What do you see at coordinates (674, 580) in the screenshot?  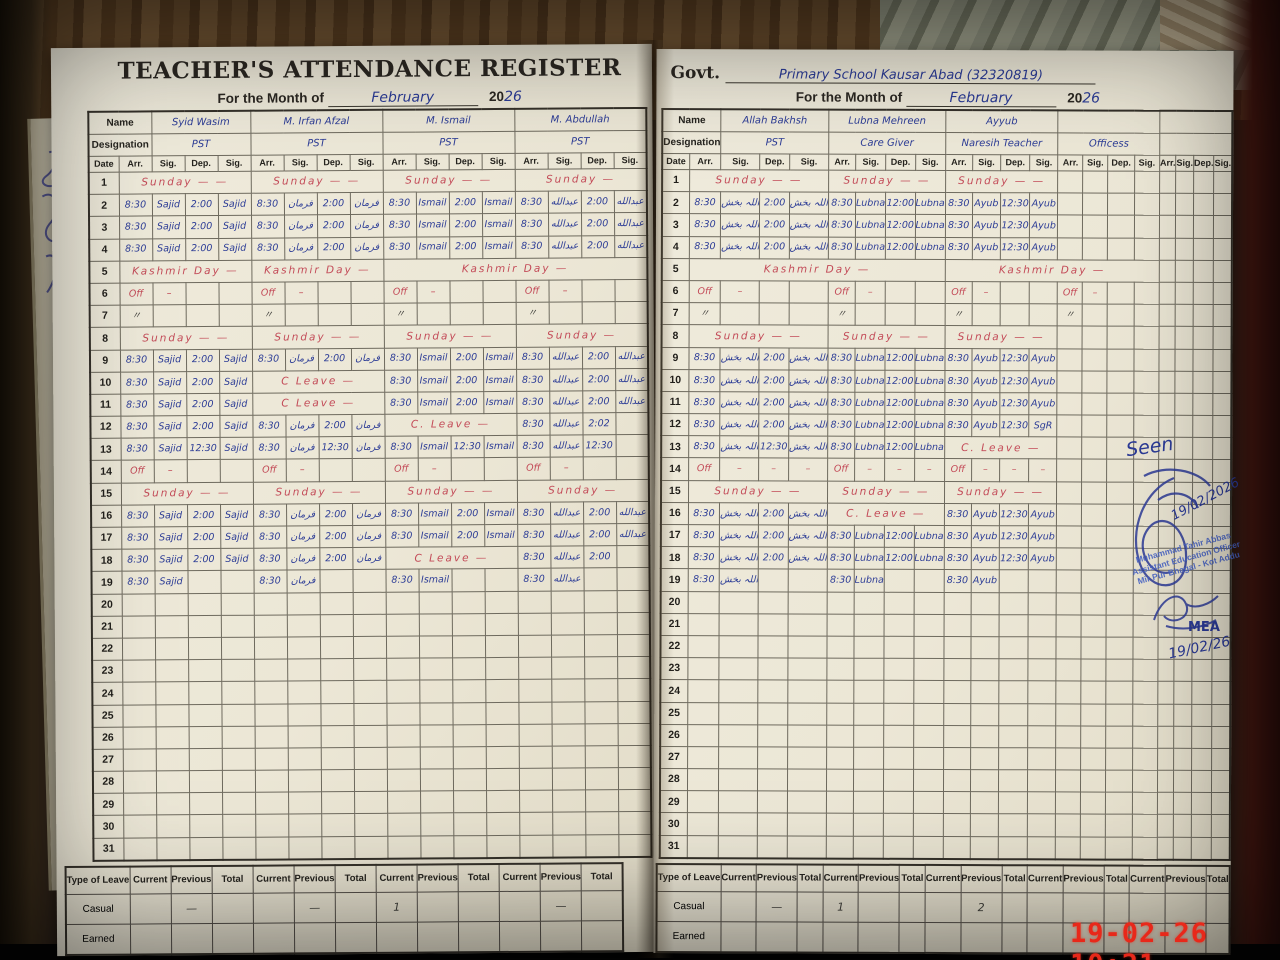 I see `date-number: 19` at bounding box center [674, 580].